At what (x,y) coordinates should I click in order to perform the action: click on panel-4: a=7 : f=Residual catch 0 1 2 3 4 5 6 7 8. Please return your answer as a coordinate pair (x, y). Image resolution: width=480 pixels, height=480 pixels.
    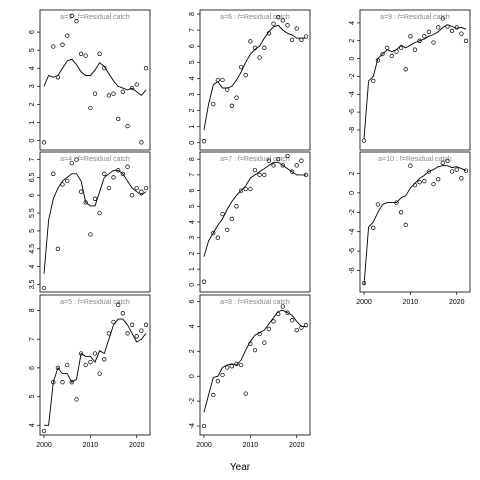
    Looking at the image, I should click on (250, 222).